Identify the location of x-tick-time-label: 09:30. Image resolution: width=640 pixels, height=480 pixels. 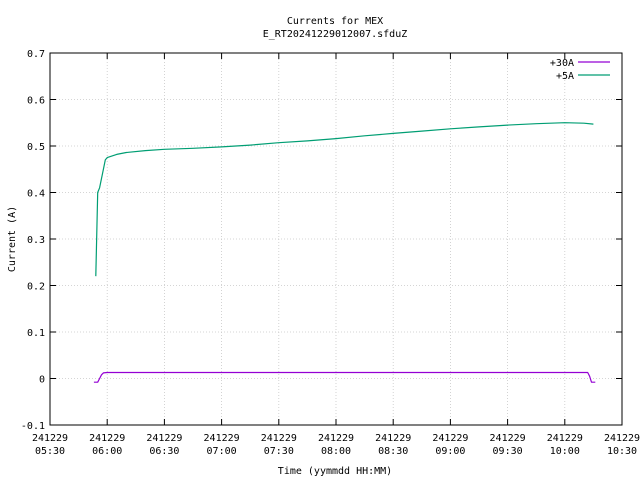
(508, 451).